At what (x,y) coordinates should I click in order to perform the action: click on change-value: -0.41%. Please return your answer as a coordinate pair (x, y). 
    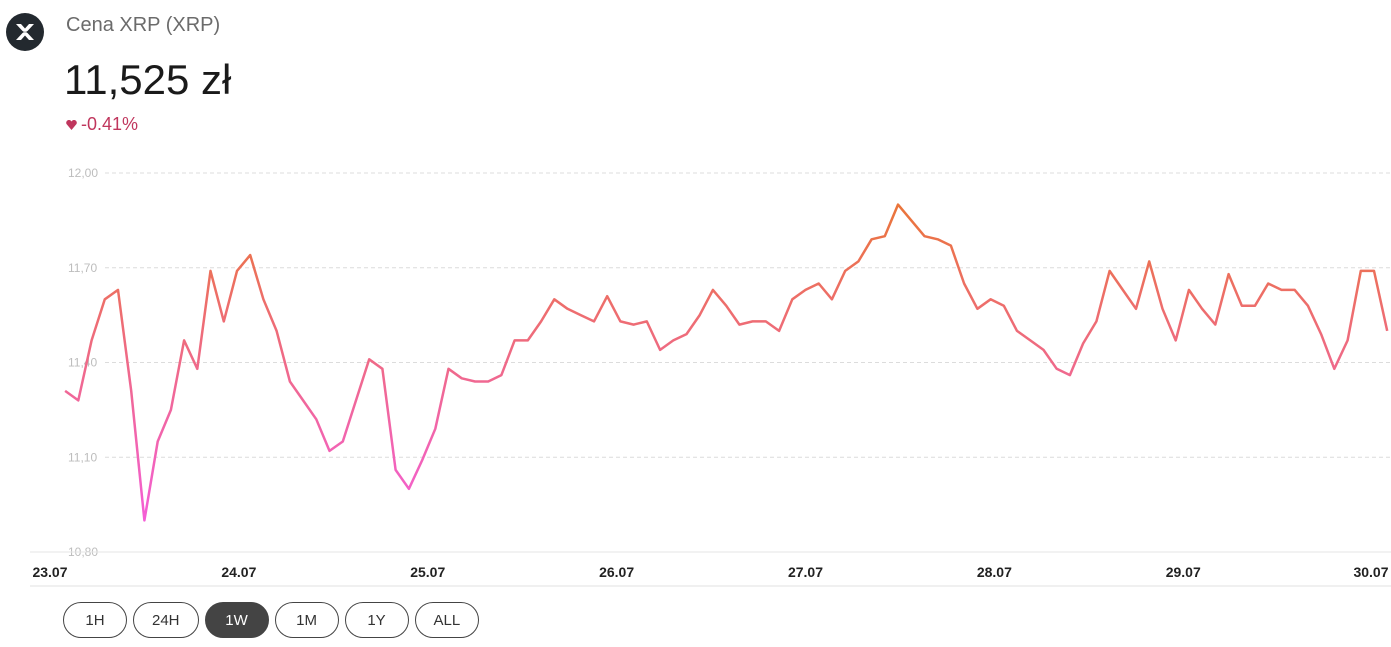
    Looking at the image, I should click on (110, 124).